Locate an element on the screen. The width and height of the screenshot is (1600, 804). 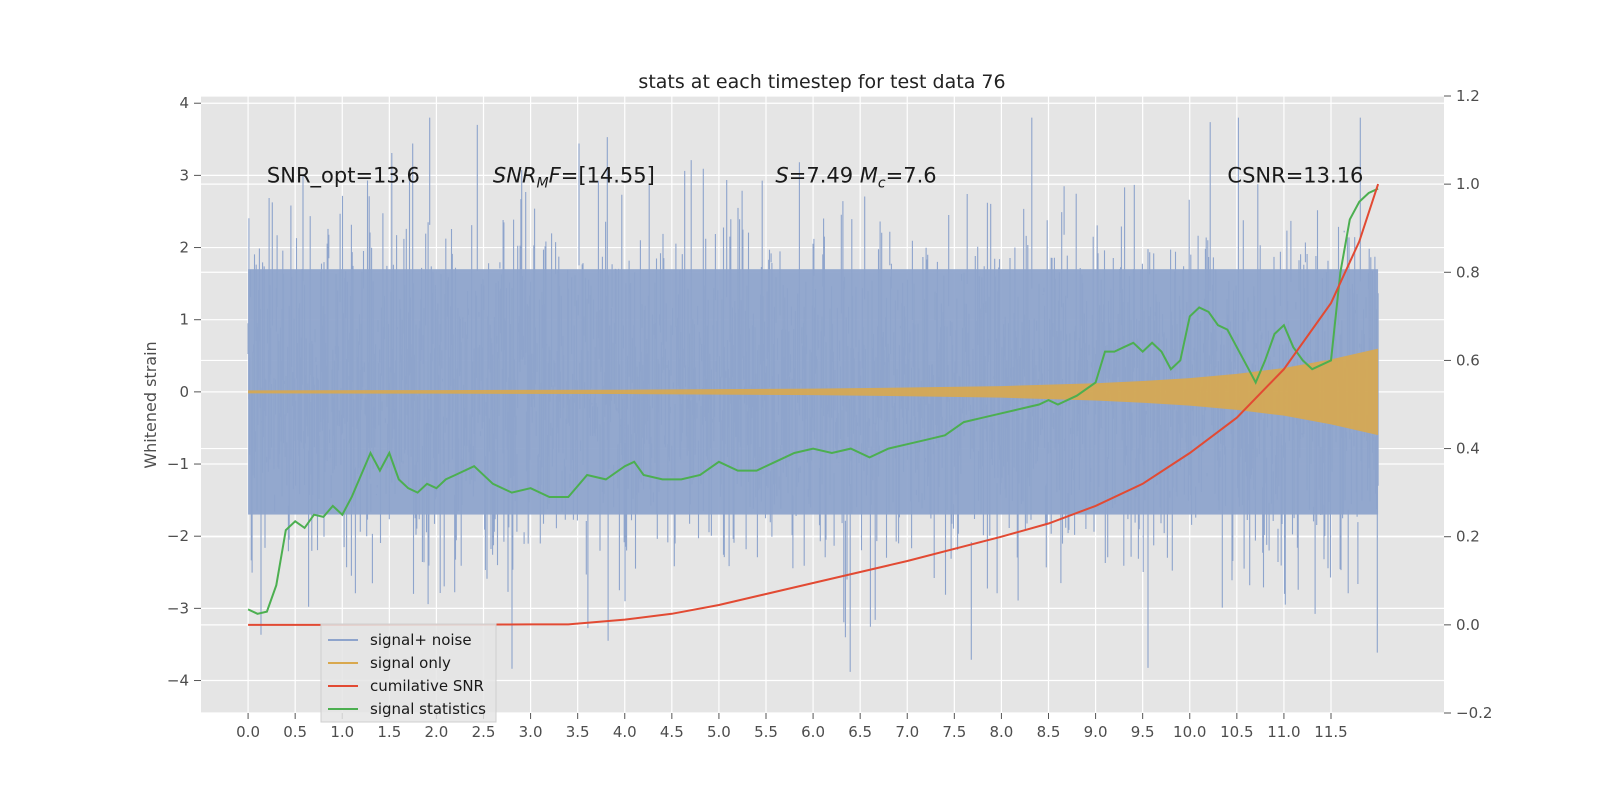
x-tick-label-23: 11.5 is located at coordinates (1330, 732).